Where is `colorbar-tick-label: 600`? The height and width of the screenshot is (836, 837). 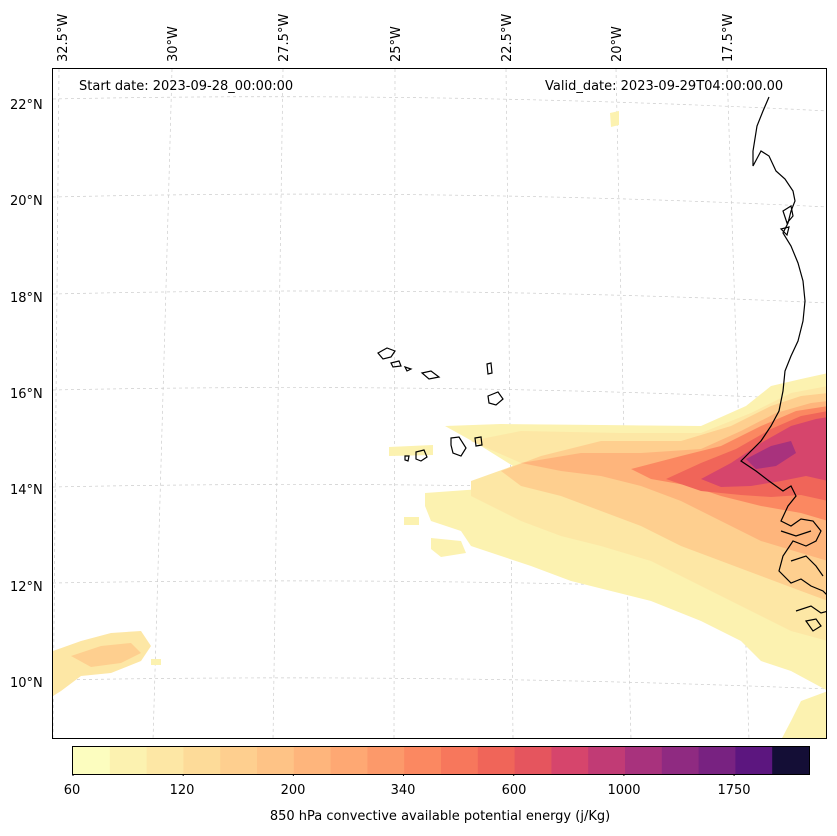 colorbar-tick-label: 600 is located at coordinates (514, 790).